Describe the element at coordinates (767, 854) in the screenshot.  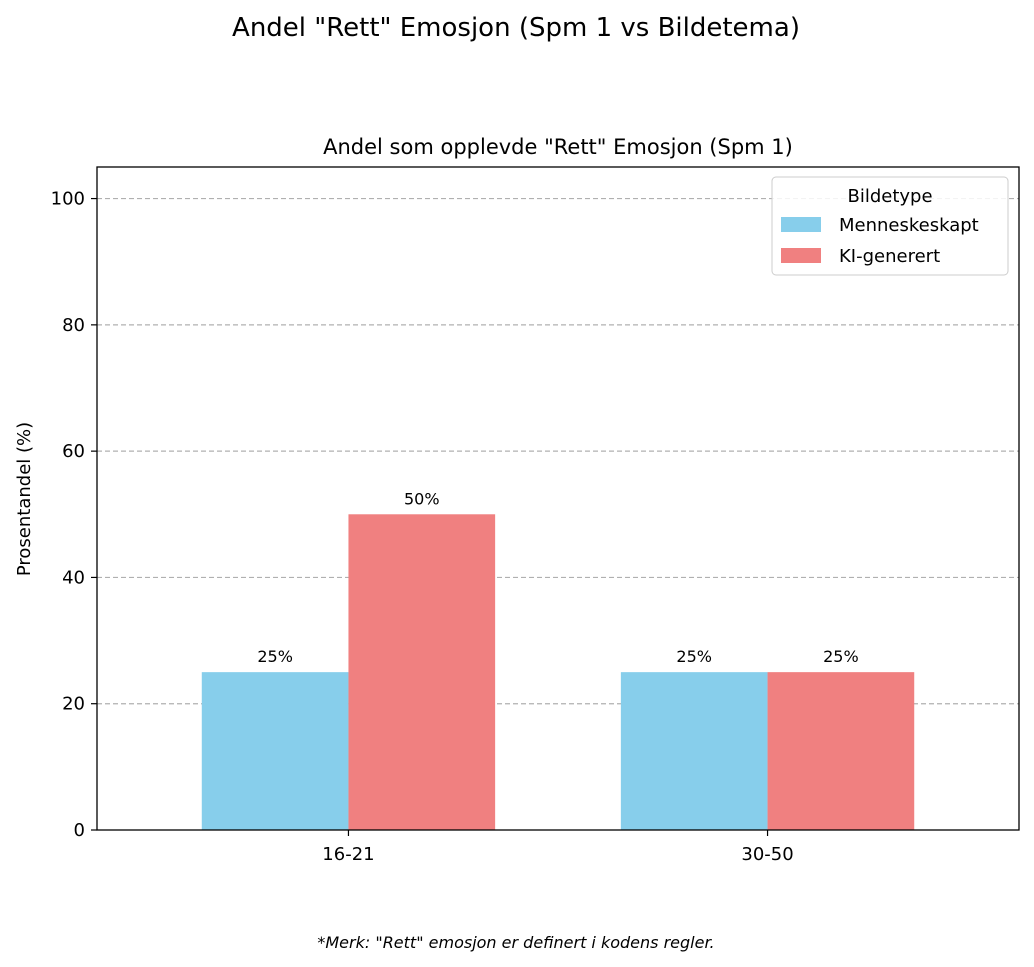
I see `x-tick-label: 30-50` at that location.